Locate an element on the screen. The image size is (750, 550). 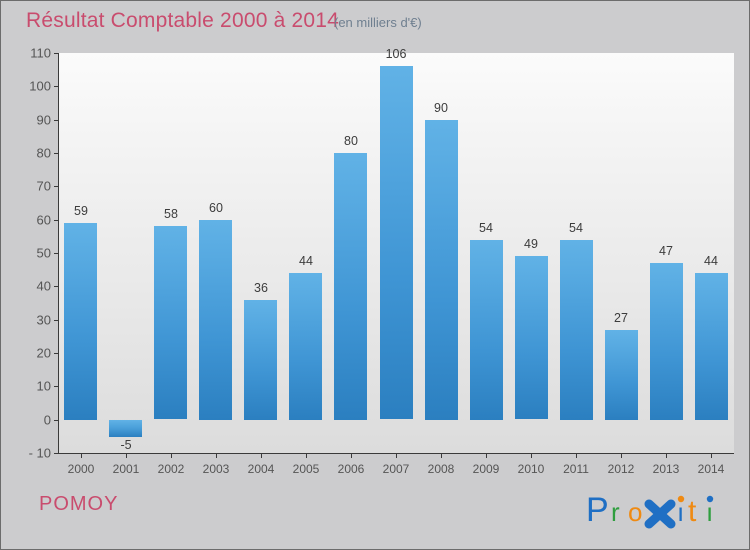
y-axis-tick-label-wrap: 70 is located at coordinates (48, 186).